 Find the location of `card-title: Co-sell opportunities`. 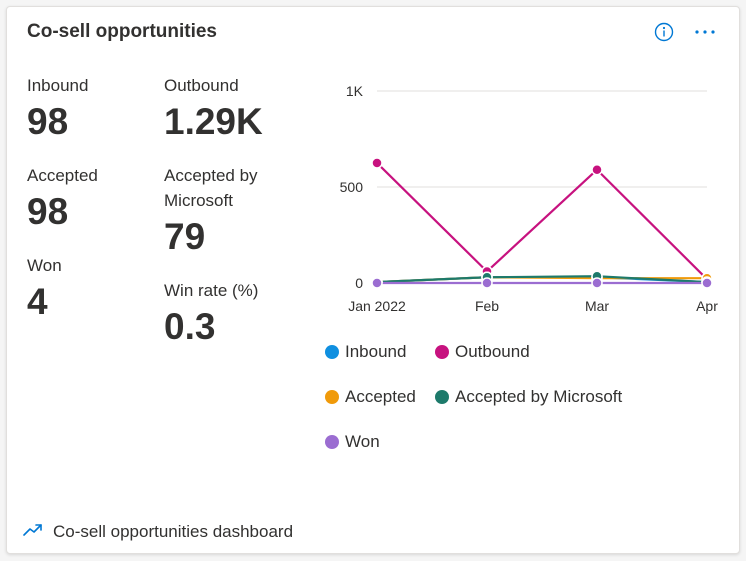

card-title: Co-sell opportunities is located at coordinates (122, 31).